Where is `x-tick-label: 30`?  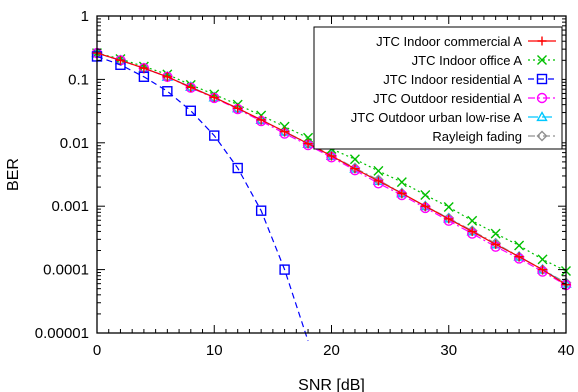
x-tick-label: 30 is located at coordinates (448, 350).